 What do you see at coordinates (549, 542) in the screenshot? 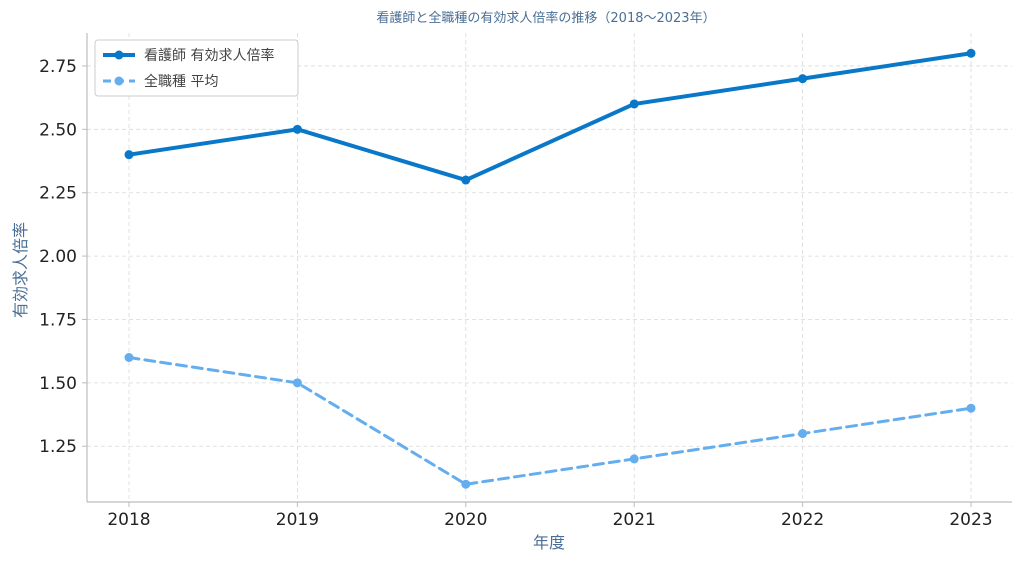
I see `x-axis-title: 年度` at bounding box center [549, 542].